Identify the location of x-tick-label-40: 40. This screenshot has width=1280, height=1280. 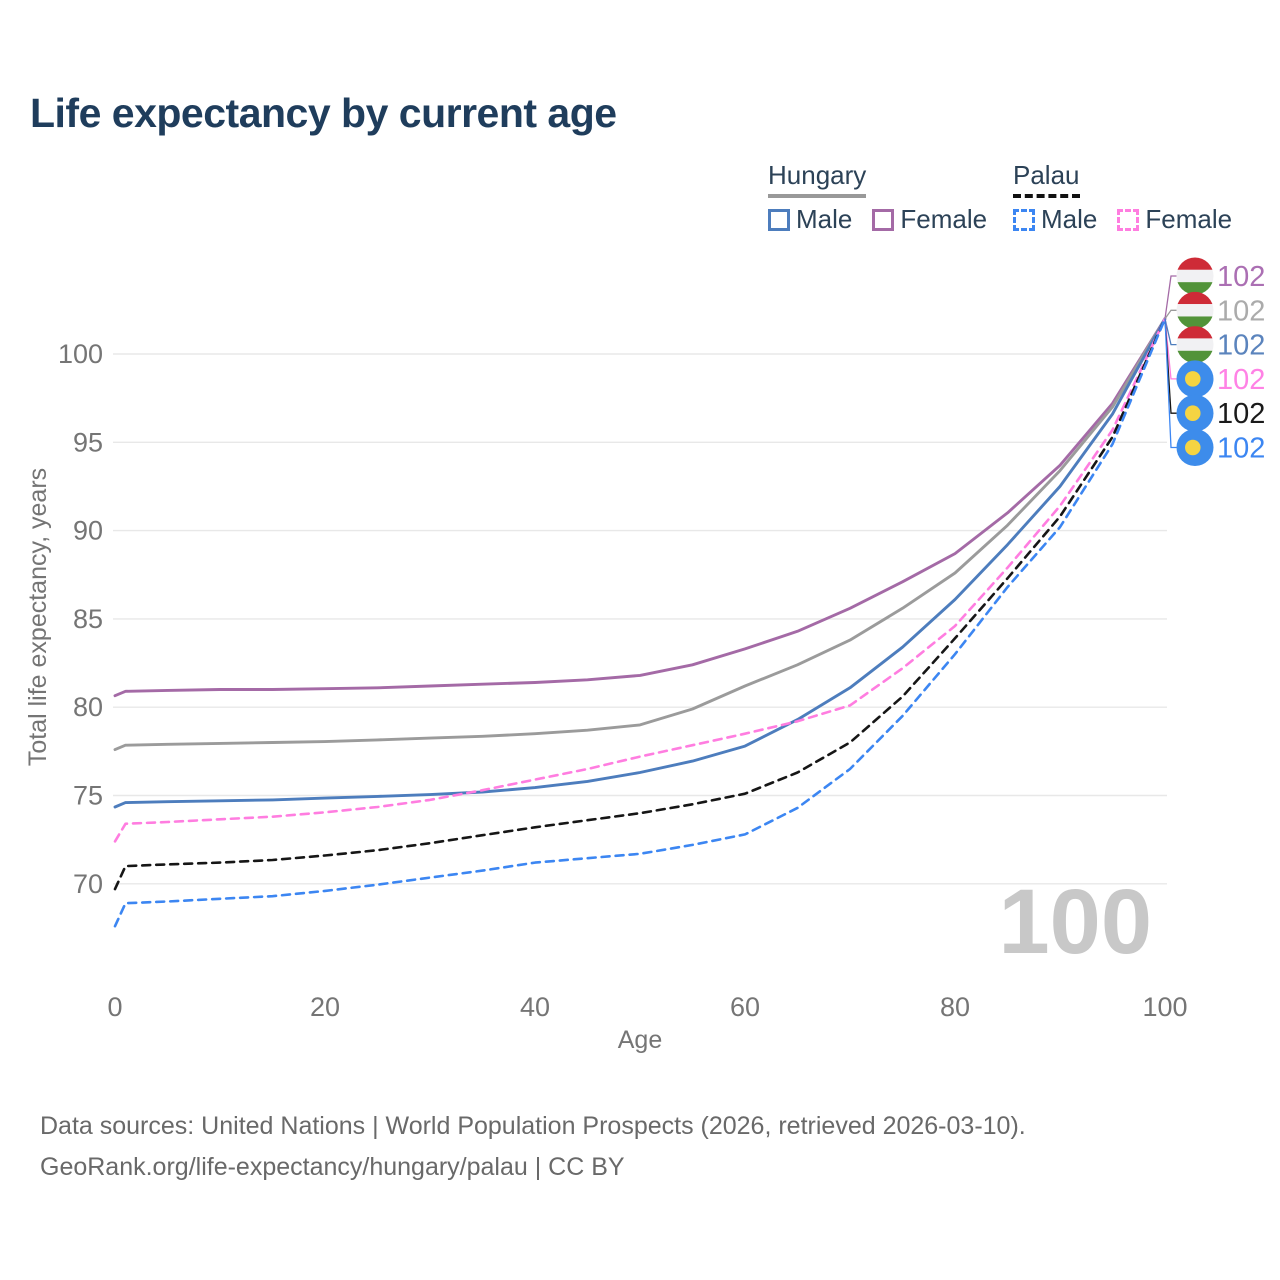
(535, 1007).